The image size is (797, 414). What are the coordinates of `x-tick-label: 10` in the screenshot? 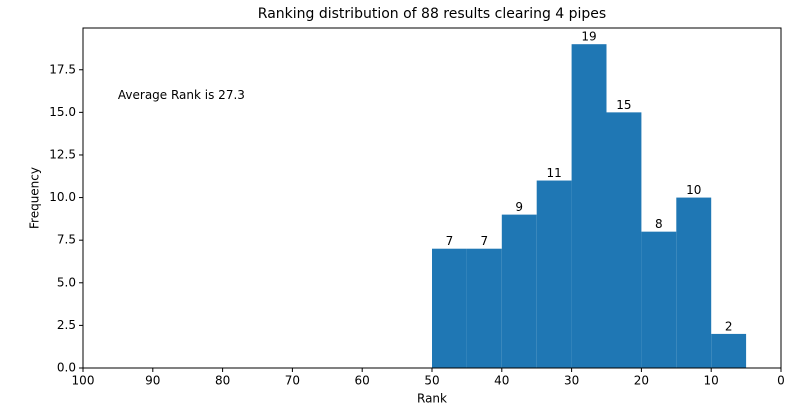 It's located at (711, 381).